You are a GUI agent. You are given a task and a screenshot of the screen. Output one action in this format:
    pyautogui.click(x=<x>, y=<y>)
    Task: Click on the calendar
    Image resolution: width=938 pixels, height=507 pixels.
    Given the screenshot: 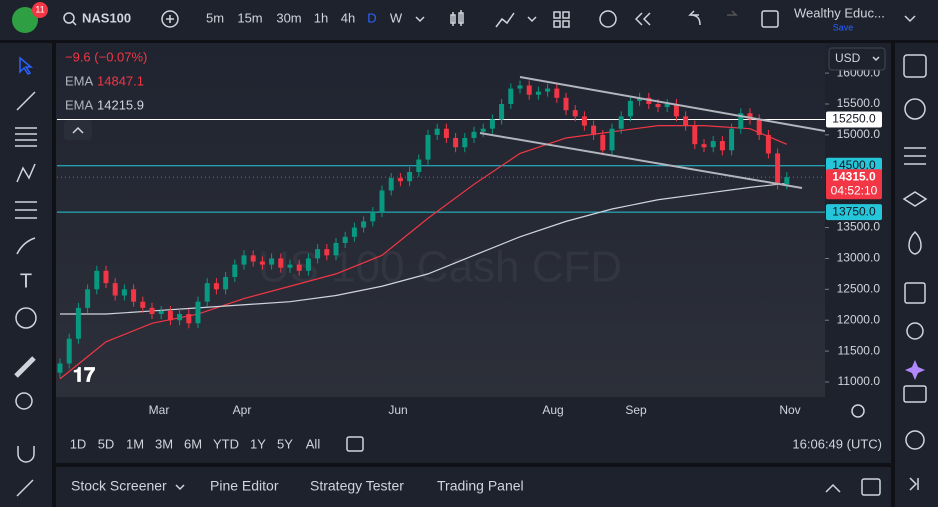 What is the action you would take?
    pyautogui.click(x=915, y=293)
    